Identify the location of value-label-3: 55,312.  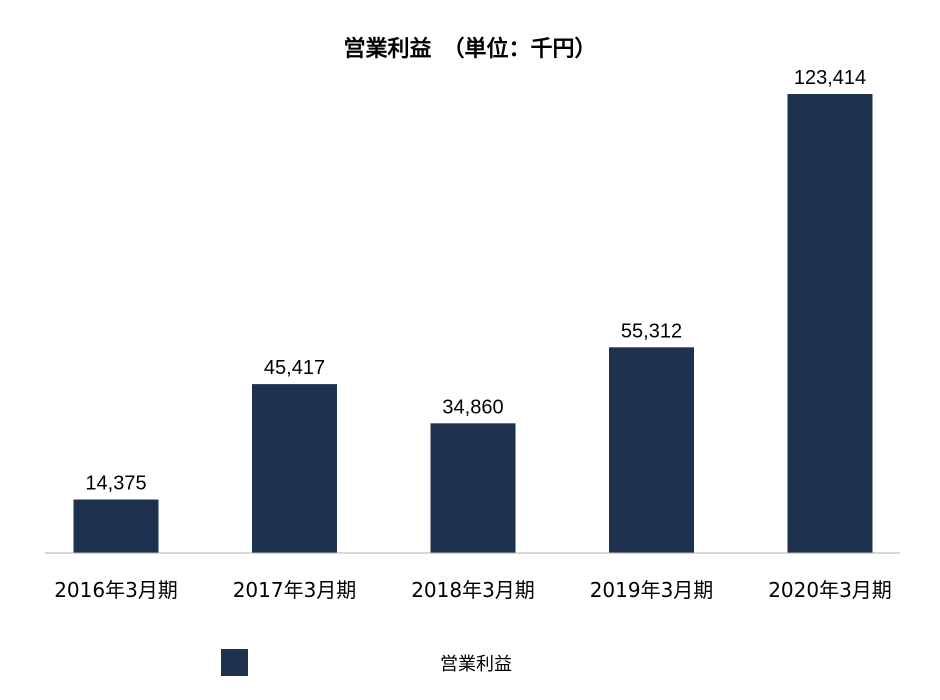
(651, 331).